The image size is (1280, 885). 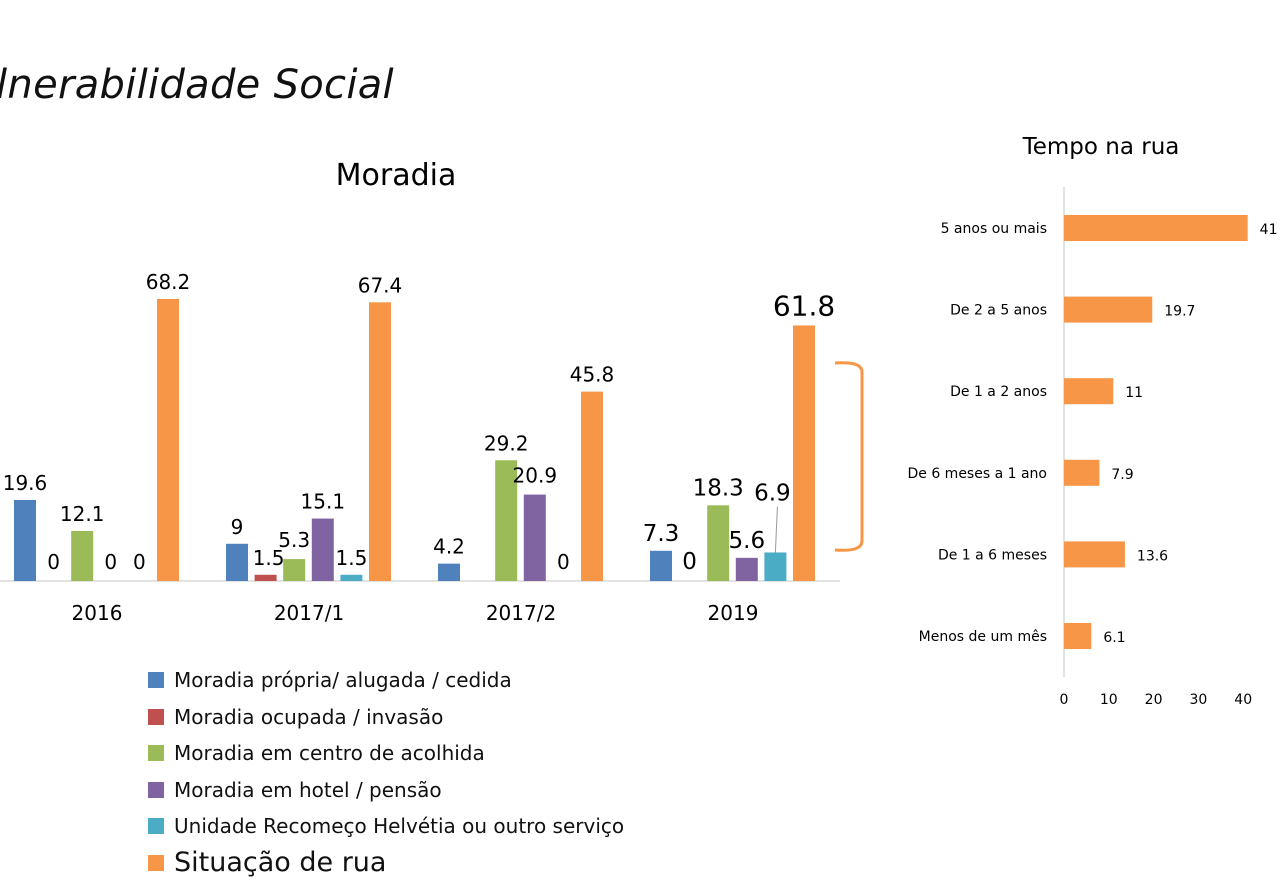 I want to click on y-tick-label: De 2 a 5 anos, so click(x=998, y=311).